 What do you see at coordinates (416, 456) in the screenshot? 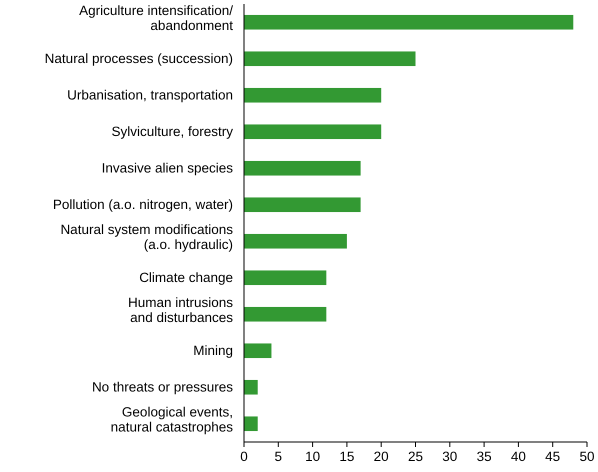
I see `x-tick-label: 25` at bounding box center [416, 456].